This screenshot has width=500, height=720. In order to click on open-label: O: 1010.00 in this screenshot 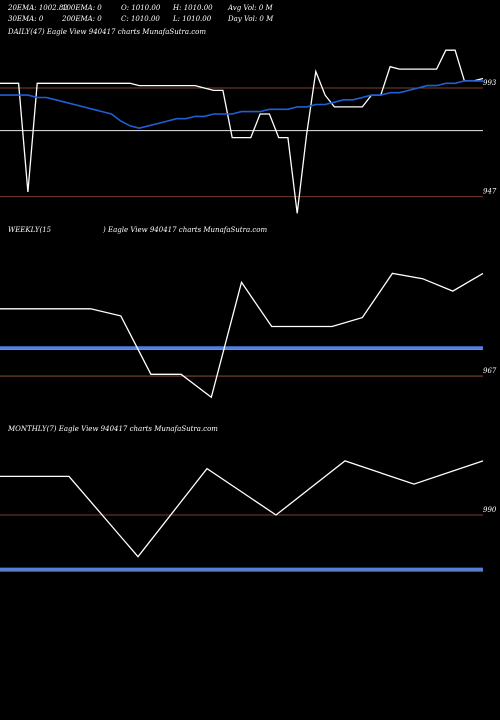, I will do `click(141, 8)`.